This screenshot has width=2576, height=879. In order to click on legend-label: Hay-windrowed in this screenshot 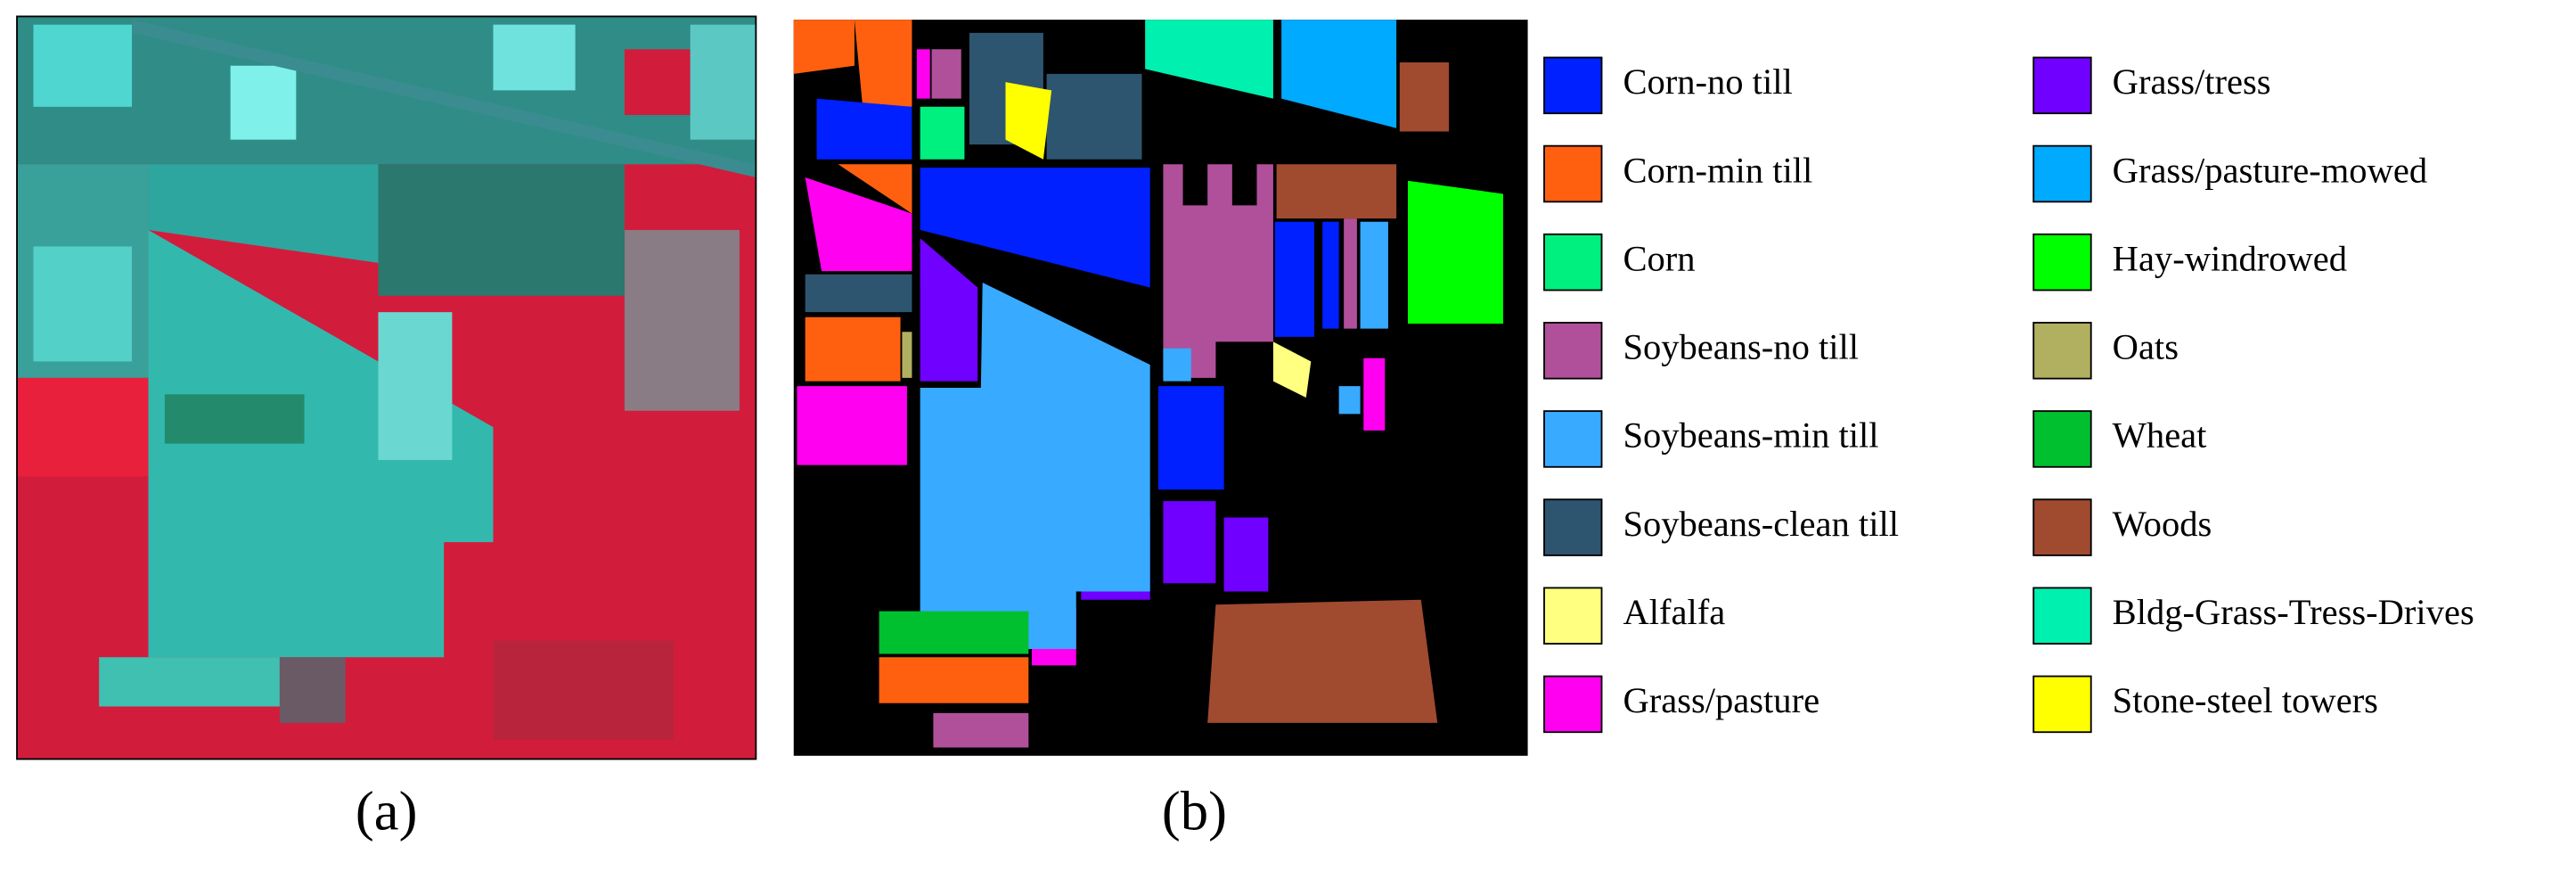, I will do `click(2230, 258)`.